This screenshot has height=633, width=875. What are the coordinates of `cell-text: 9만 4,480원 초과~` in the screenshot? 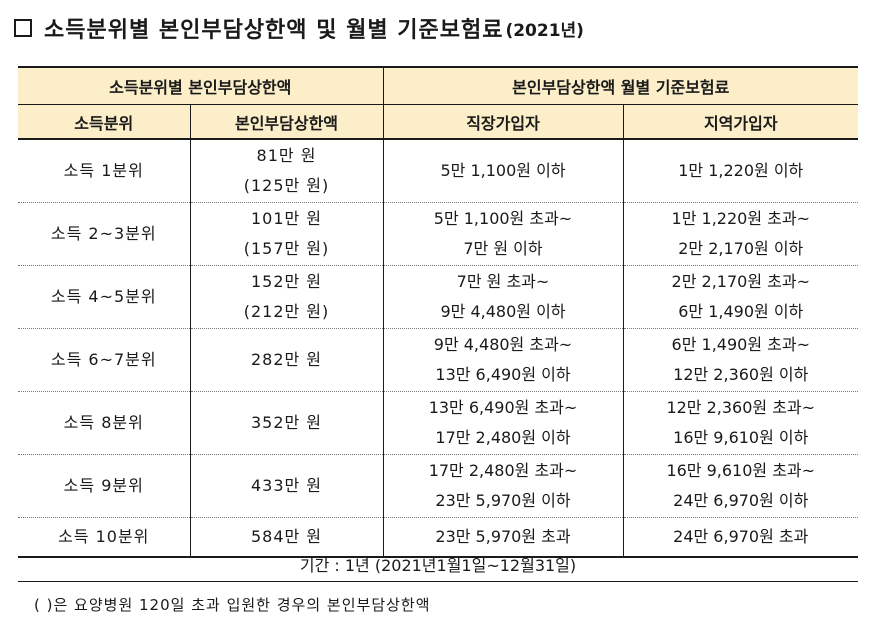 It's located at (503, 344).